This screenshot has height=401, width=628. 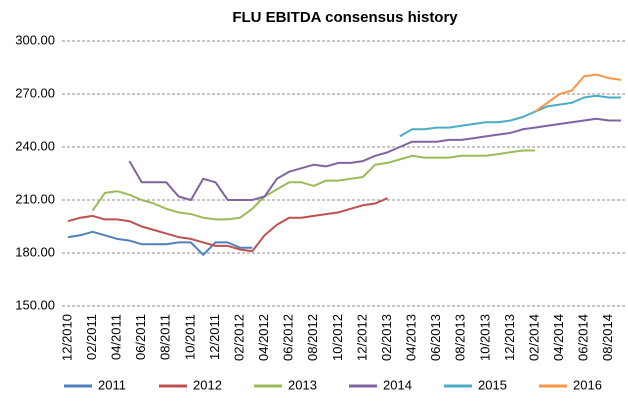 I want to click on y-tick-label: 180.00, so click(x=35, y=251).